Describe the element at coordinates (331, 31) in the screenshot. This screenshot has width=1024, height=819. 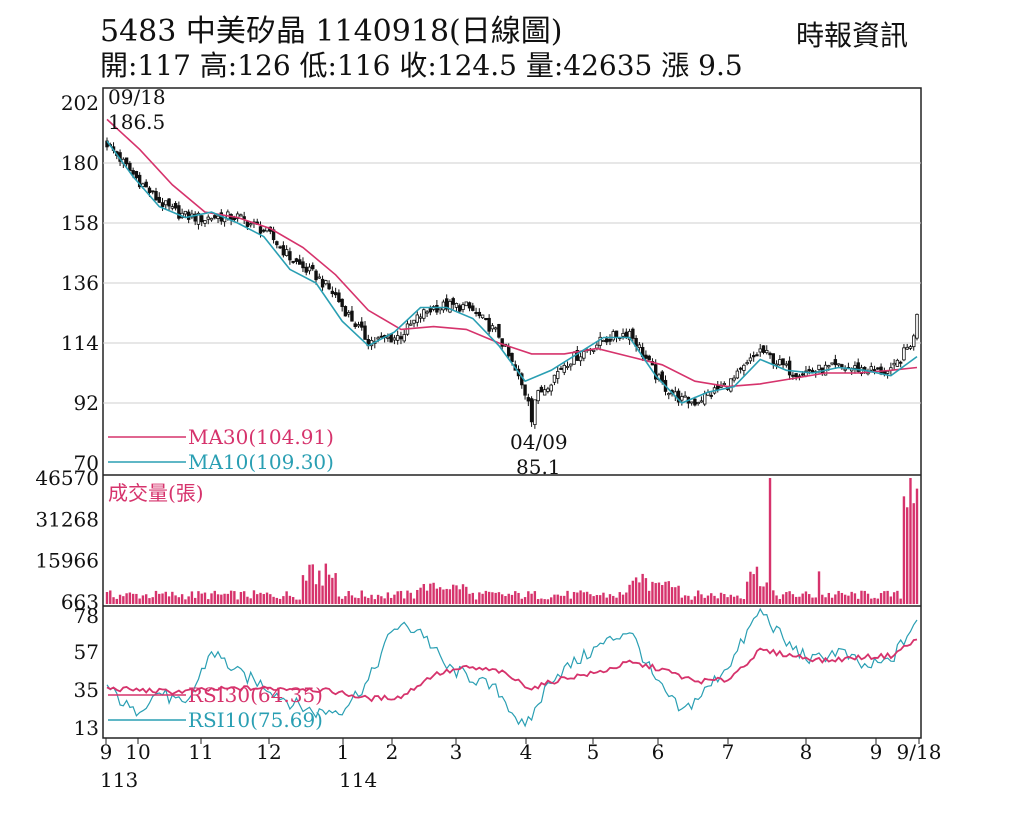
I see `chart-title: 5483 中美矽晶 1140918(日線圖)` at that location.